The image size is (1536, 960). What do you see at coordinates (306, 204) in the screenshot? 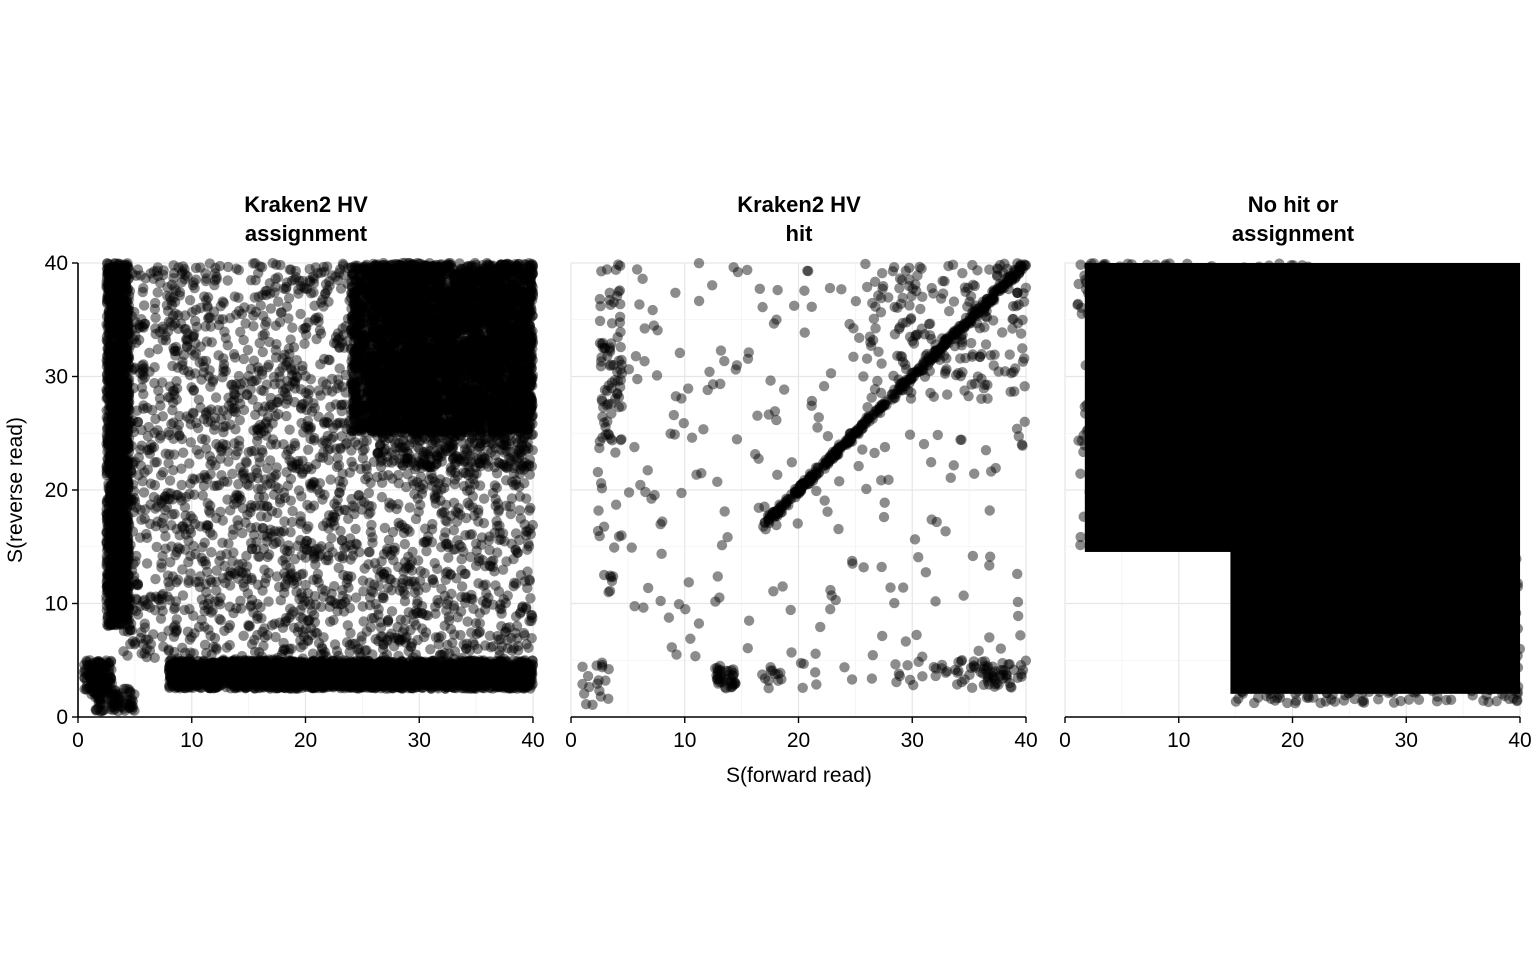
I see `facet-title-line-1: Kraken2 HV` at bounding box center [306, 204].